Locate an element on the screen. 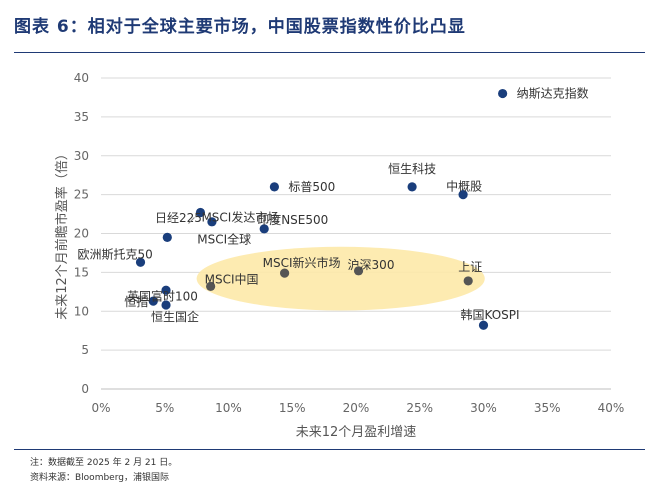 The width and height of the screenshot is (645, 483). footnote: 注：数据截至 2025 年 2 月 21 日。 is located at coordinates (104, 463).